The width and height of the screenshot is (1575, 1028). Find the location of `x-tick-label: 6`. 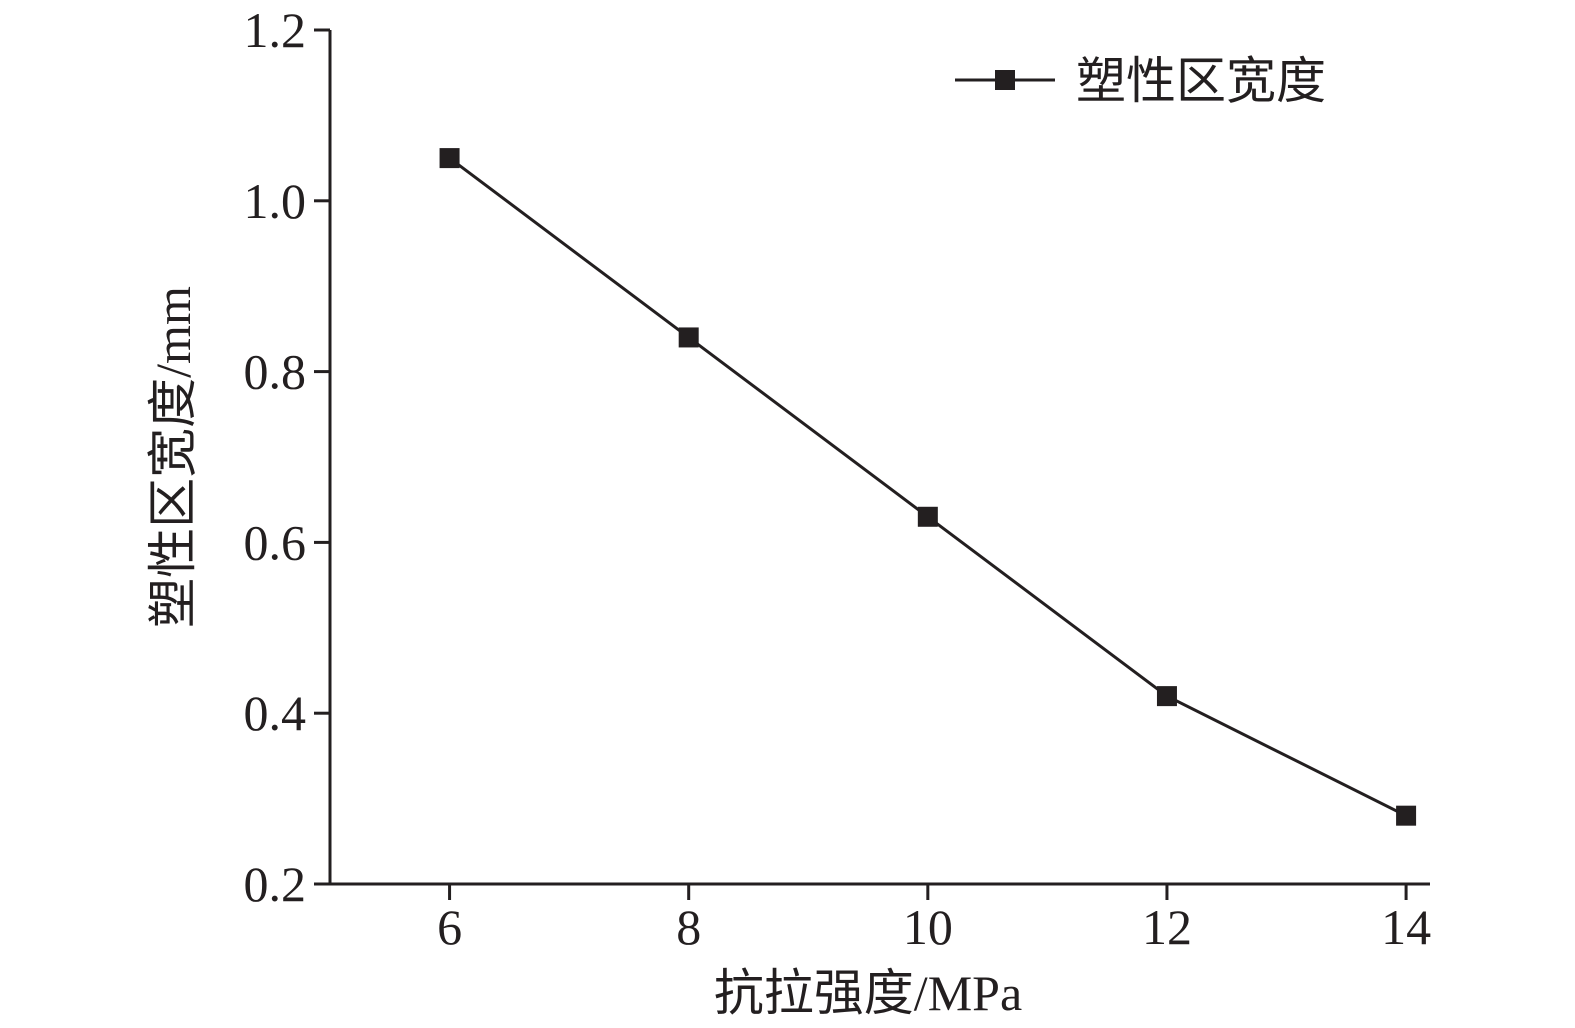

x-tick-label: 6 is located at coordinates (449, 927).